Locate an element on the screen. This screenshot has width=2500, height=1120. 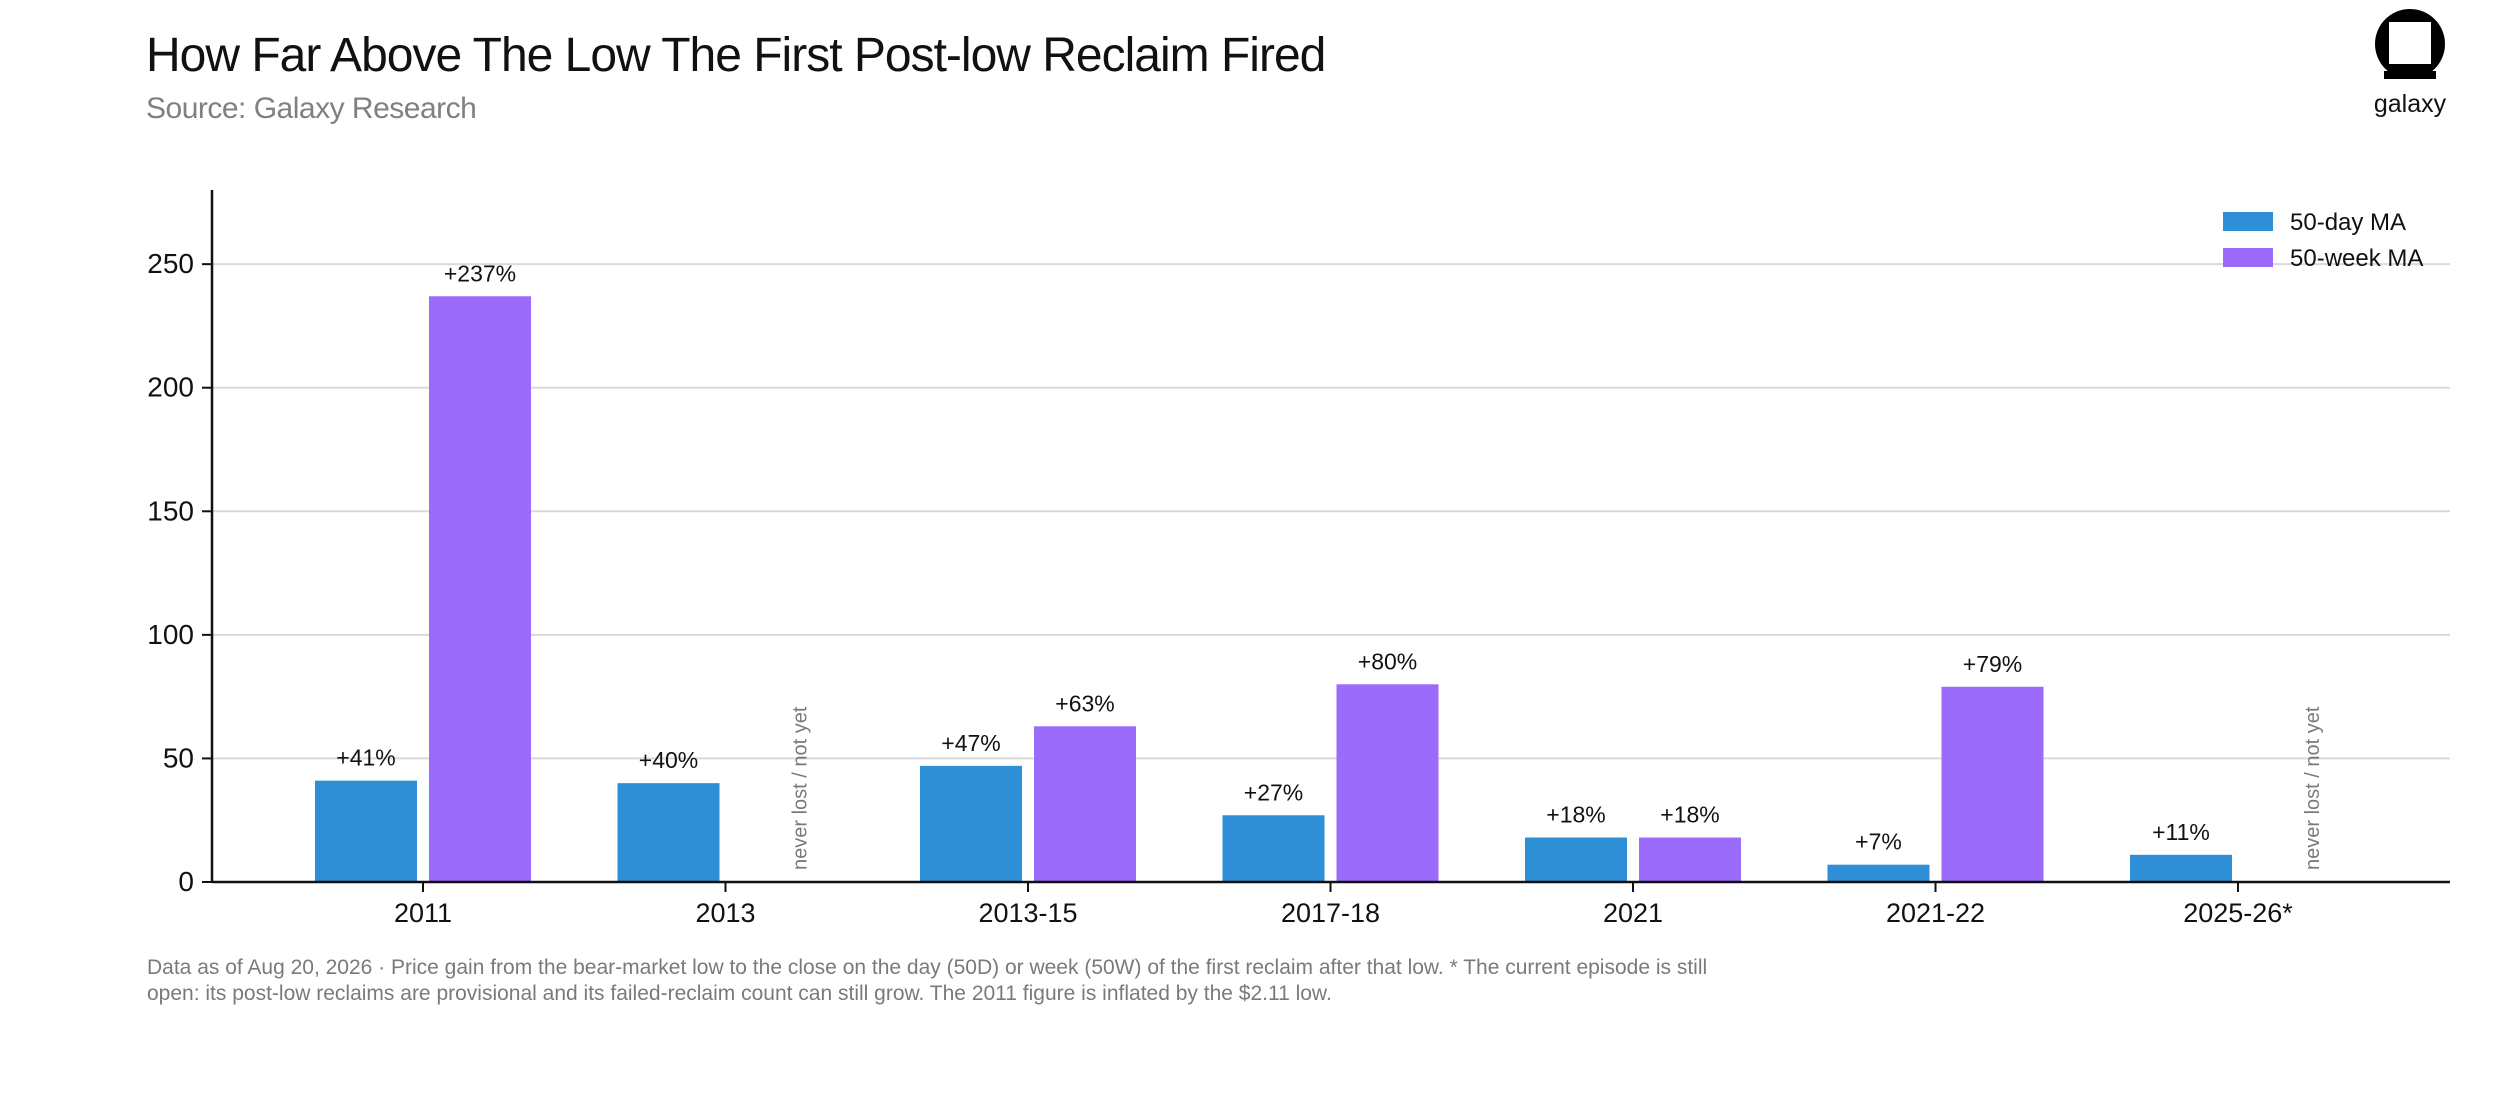
y-tick-label: 200 is located at coordinates (170, 387).